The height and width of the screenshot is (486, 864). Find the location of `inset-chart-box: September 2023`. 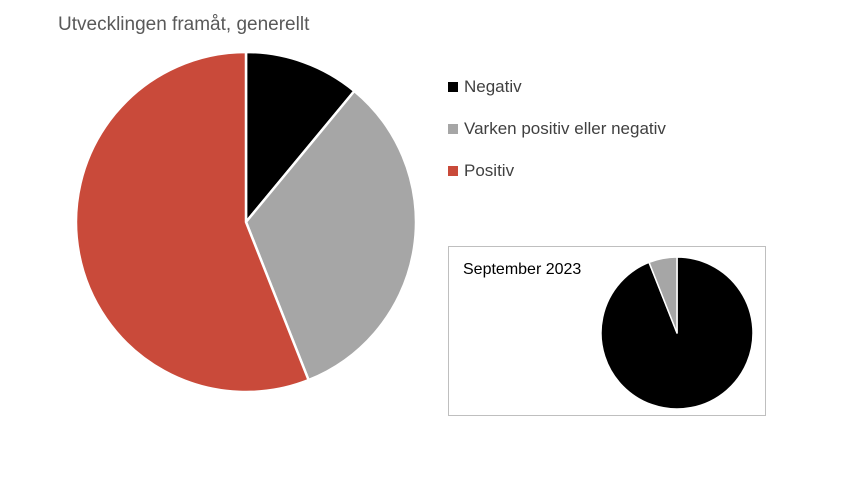

inset-chart-box: September 2023 is located at coordinates (607, 331).